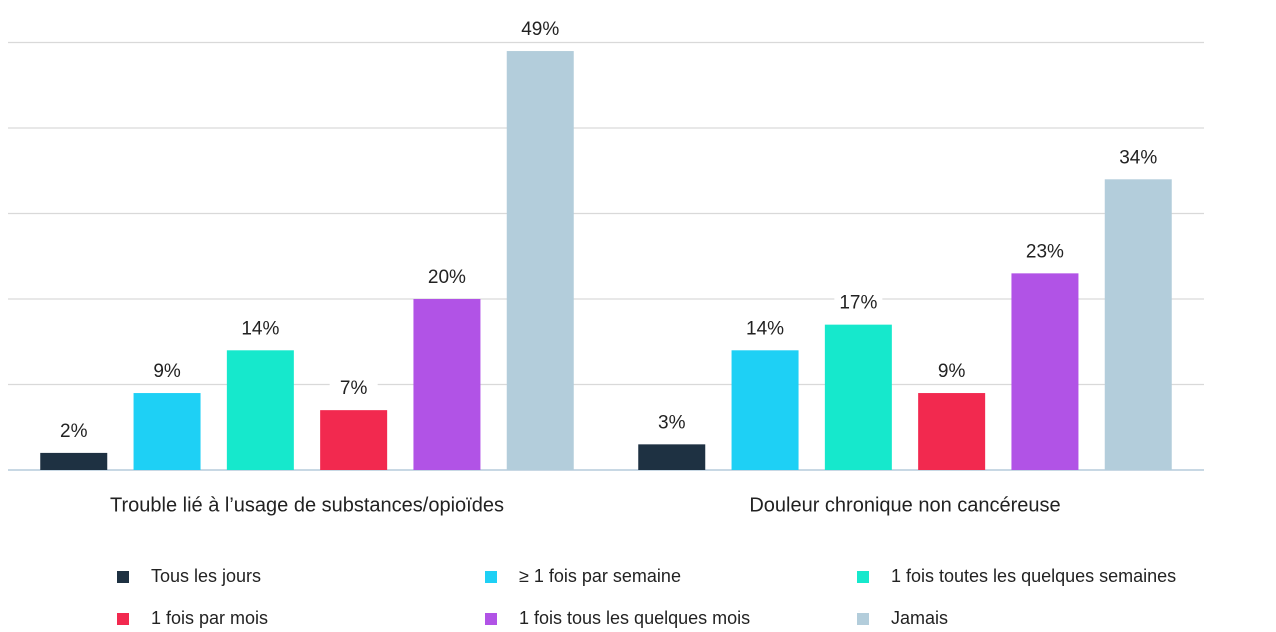 The height and width of the screenshot is (632, 1276). I want to click on legend-label: Jamais, so click(919, 618).